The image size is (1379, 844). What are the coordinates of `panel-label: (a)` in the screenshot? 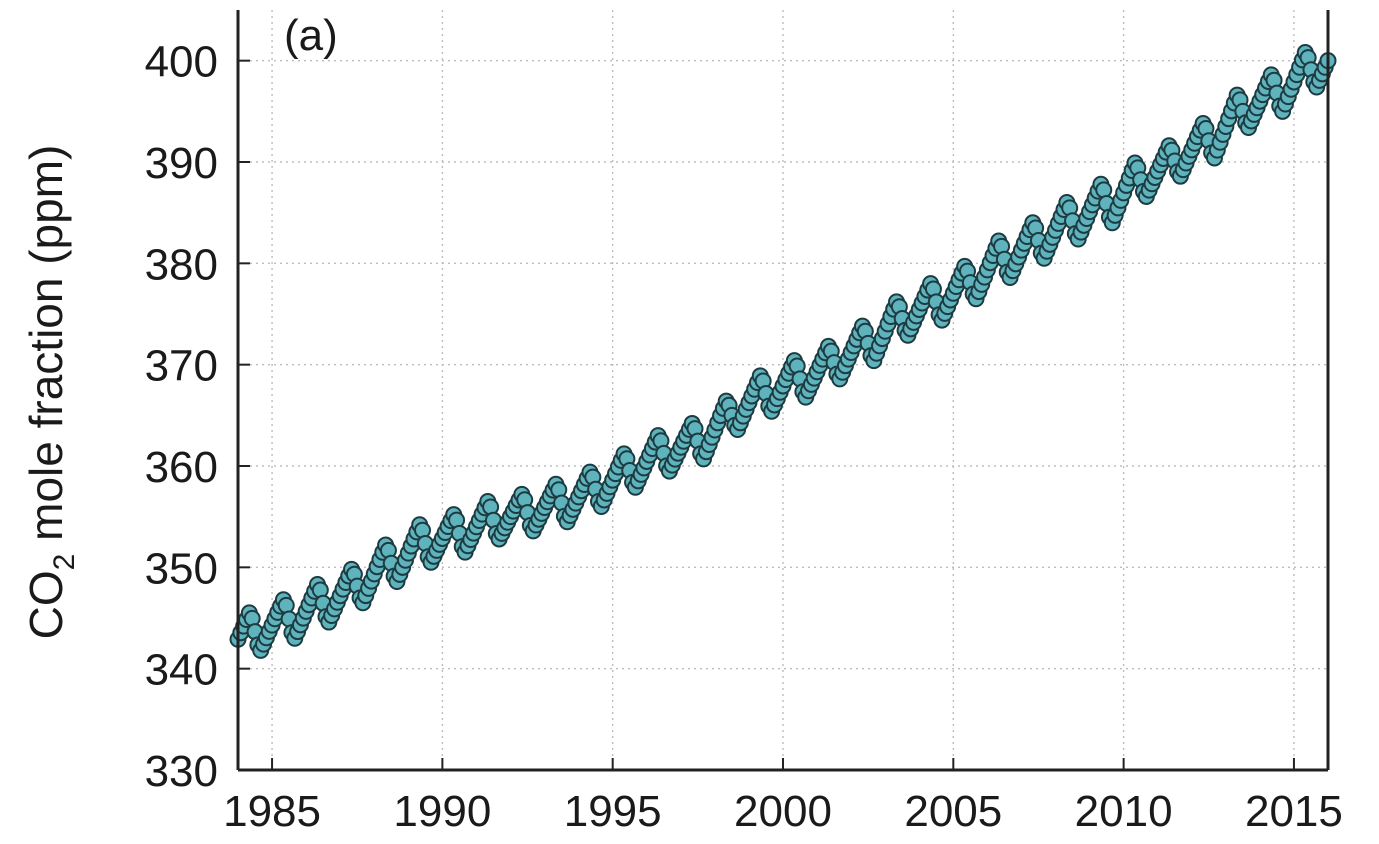 It's located at (311, 35).